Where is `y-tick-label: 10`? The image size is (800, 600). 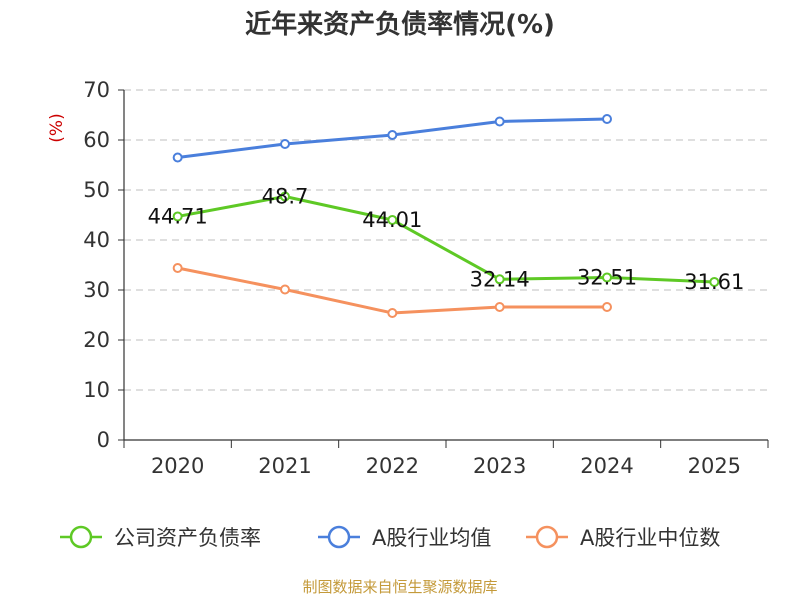 y-tick-label: 10 is located at coordinates (96, 390).